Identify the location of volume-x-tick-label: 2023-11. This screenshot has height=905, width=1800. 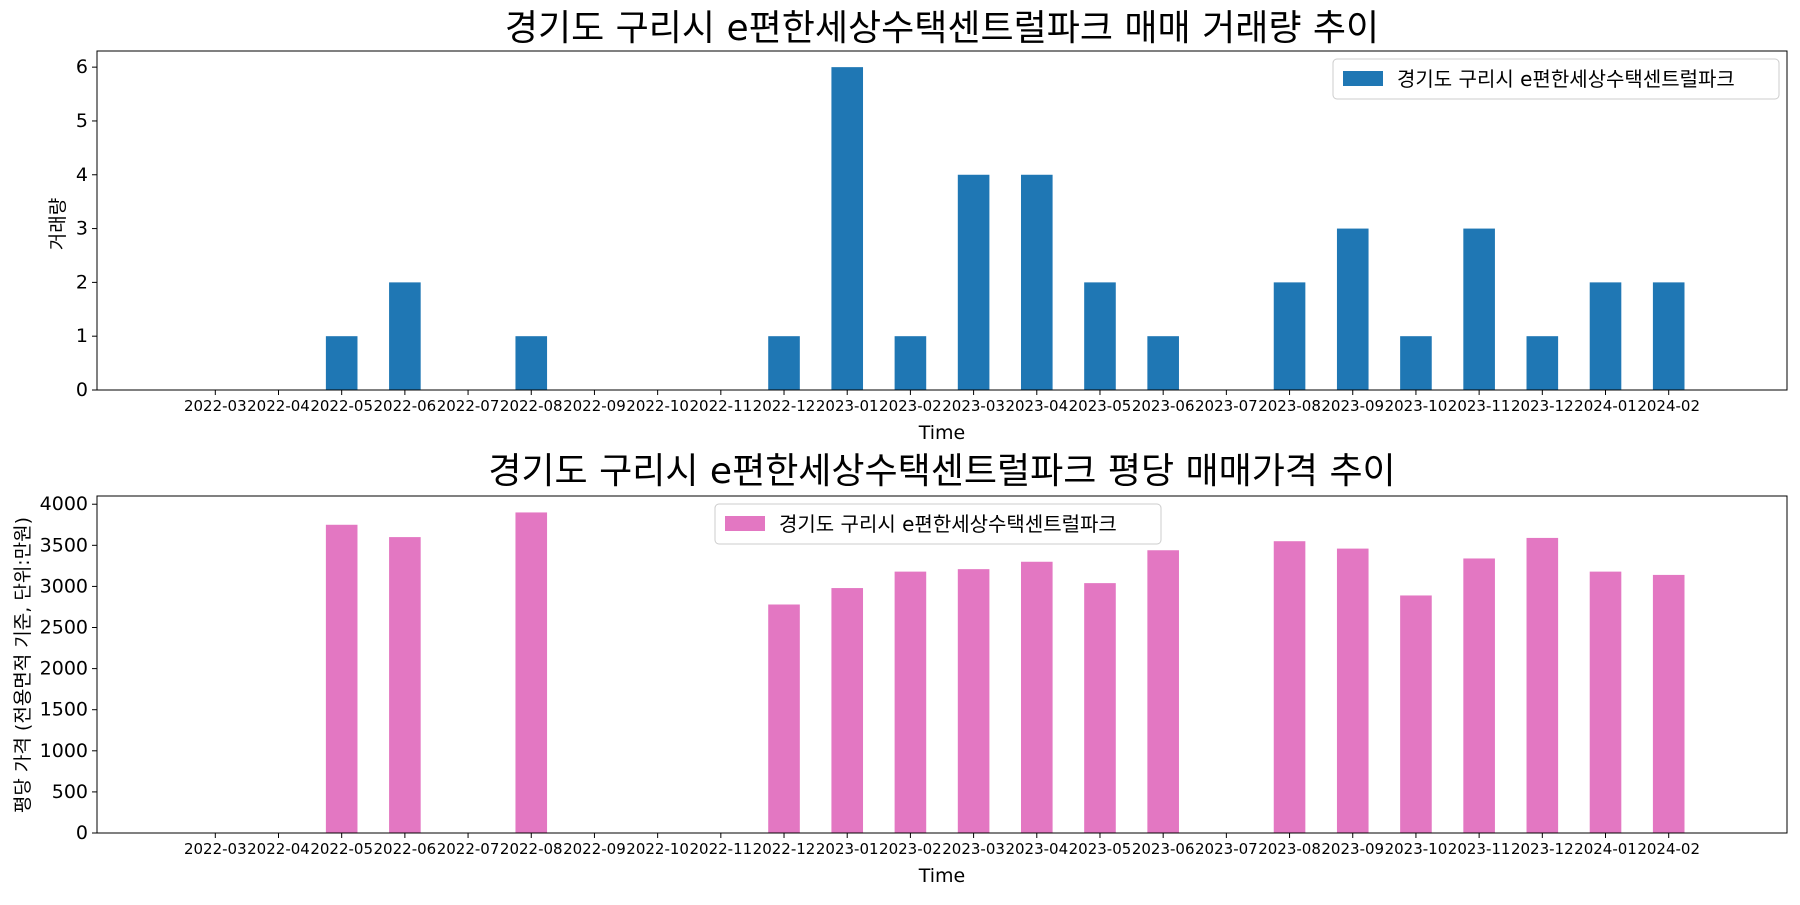
(1479, 406).